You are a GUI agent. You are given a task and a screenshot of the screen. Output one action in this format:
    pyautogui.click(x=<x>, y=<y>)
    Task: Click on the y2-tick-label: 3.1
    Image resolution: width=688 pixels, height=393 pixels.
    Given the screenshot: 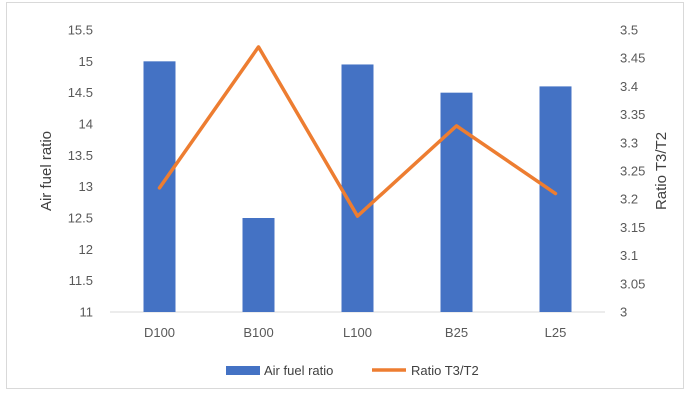 What is the action you would take?
    pyautogui.click(x=629, y=255)
    